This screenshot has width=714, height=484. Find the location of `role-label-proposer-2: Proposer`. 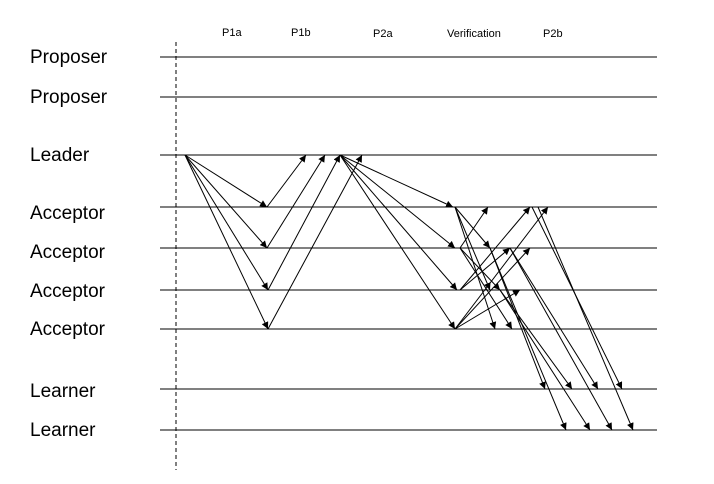

role-label-proposer-2: Proposer is located at coordinates (69, 97).